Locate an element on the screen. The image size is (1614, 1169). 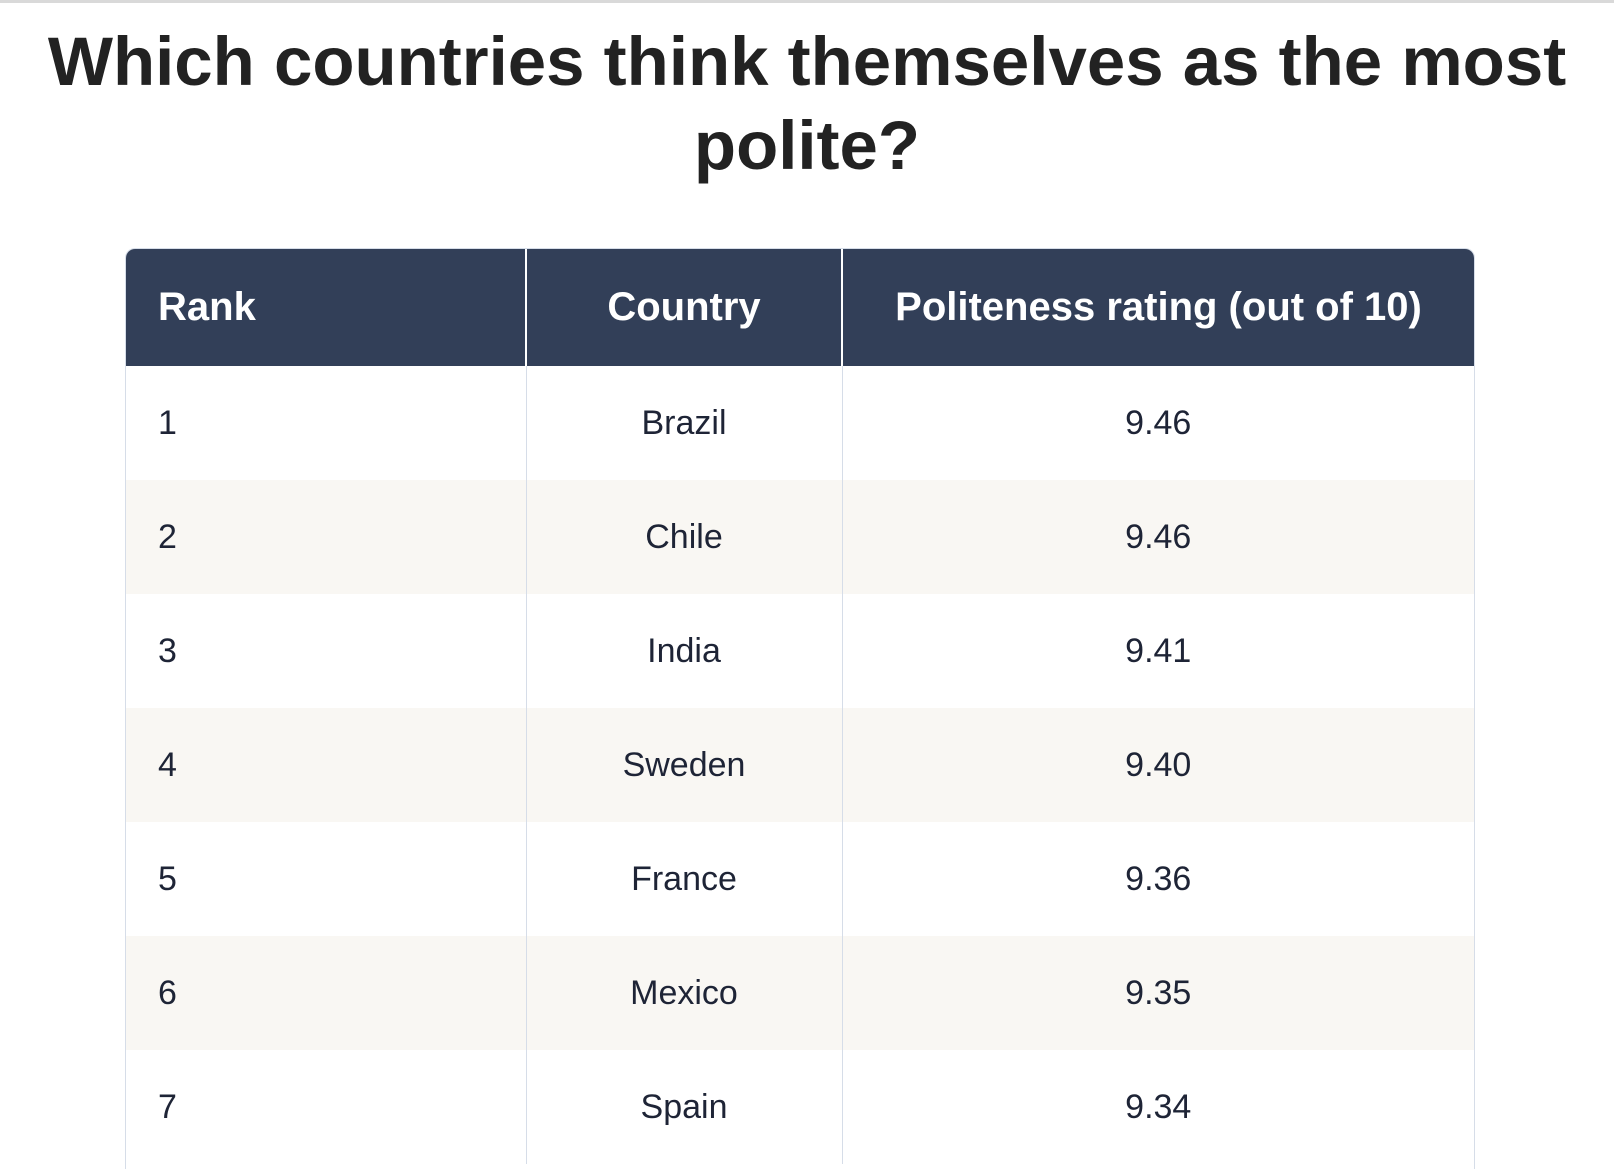
rating-cell: 9.34 is located at coordinates (1158, 1107).